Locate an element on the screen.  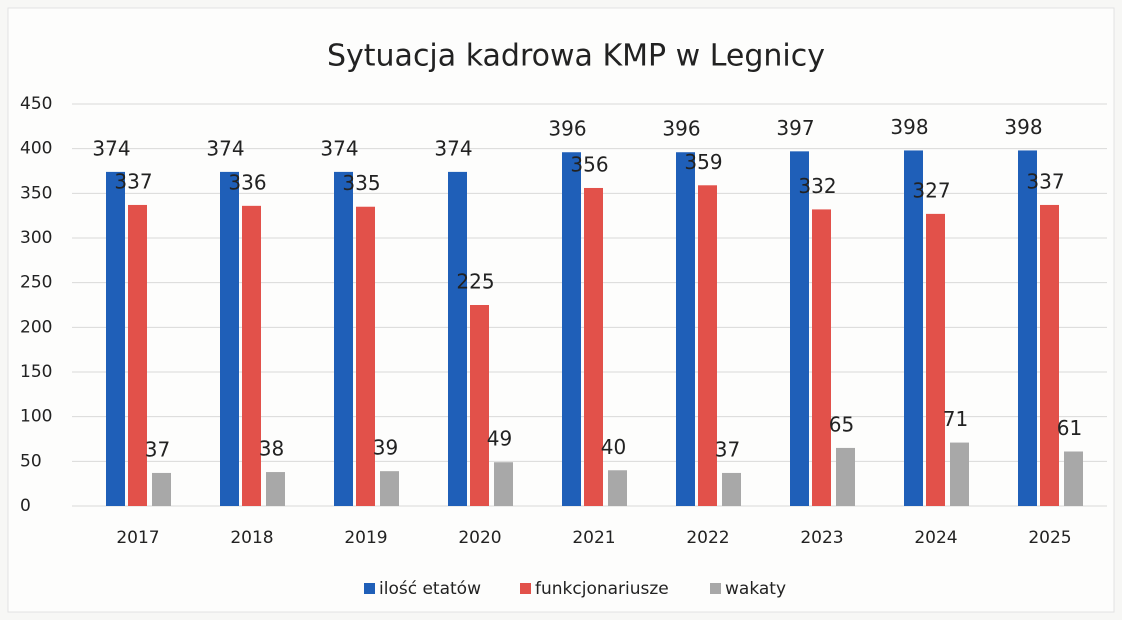
x-tick-label: 2022 is located at coordinates (707, 538).